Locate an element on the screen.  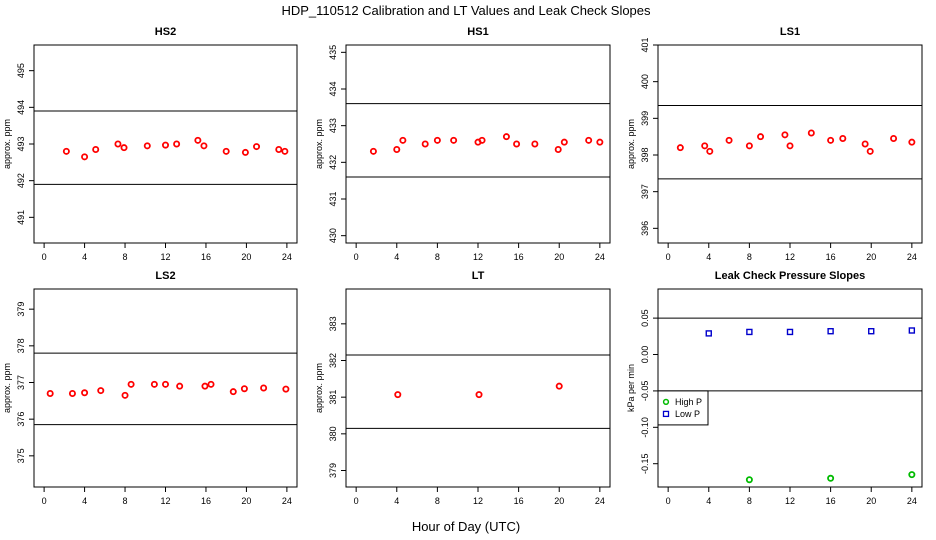
y-tick-label: 380 is located at coordinates (333, 433).